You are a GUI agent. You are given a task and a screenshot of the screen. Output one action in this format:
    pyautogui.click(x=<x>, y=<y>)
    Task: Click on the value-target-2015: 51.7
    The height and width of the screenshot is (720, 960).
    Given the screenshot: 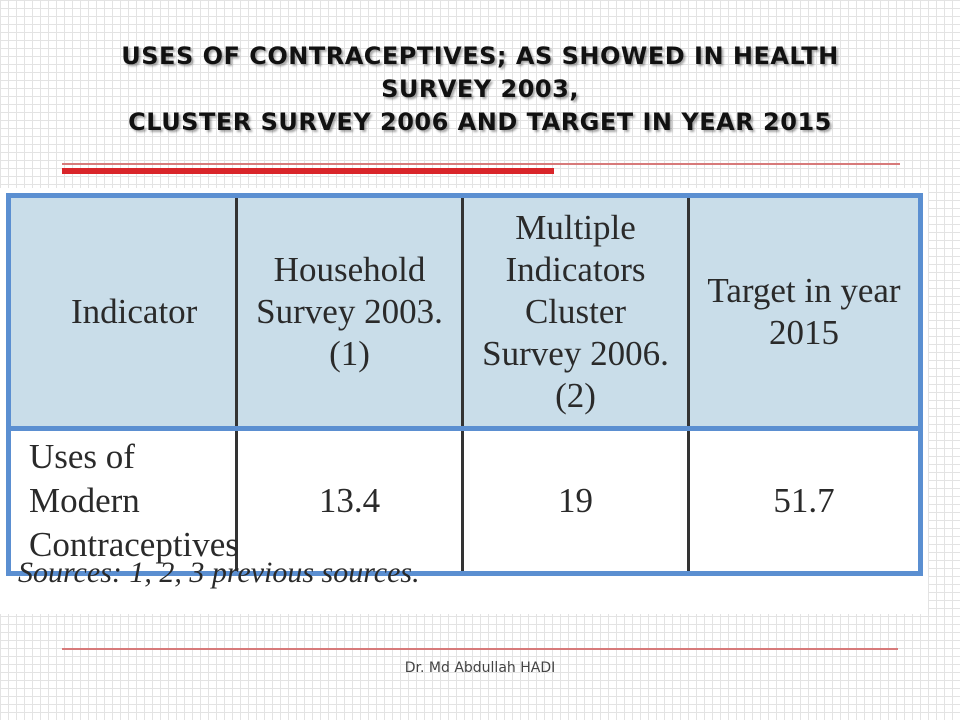 What is the action you would take?
    pyautogui.click(x=804, y=501)
    